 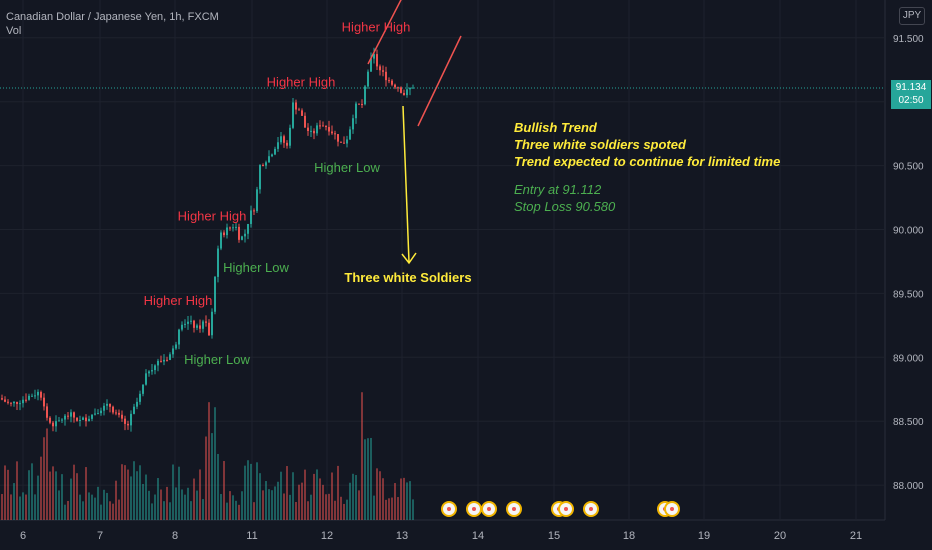 What do you see at coordinates (100, 536) in the screenshot?
I see `x-tick-label: 7` at bounding box center [100, 536].